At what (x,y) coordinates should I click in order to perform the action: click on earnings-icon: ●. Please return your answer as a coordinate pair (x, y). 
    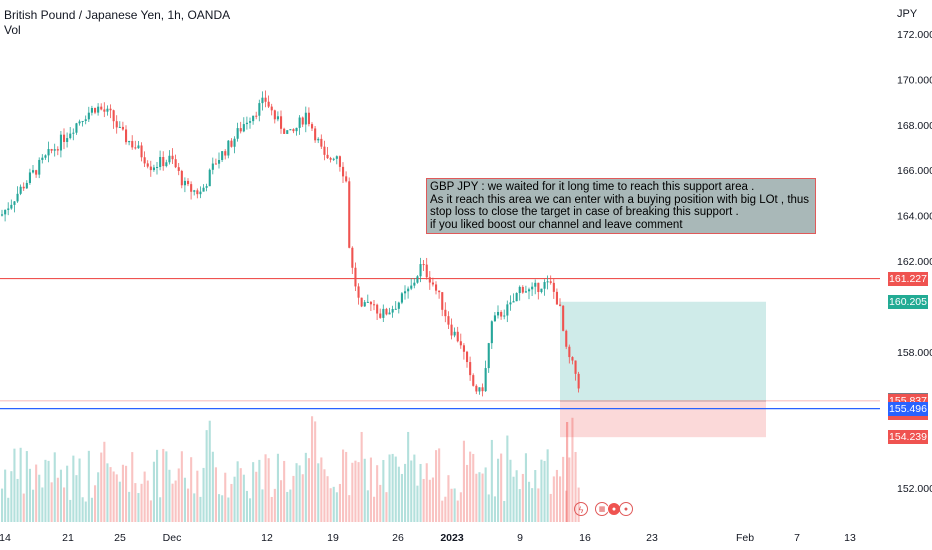
    Looking at the image, I should click on (626, 509).